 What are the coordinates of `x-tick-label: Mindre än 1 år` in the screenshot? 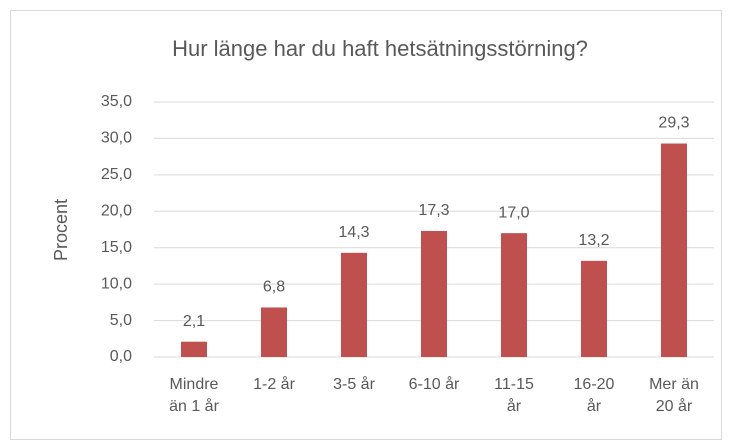 It's located at (194, 395).